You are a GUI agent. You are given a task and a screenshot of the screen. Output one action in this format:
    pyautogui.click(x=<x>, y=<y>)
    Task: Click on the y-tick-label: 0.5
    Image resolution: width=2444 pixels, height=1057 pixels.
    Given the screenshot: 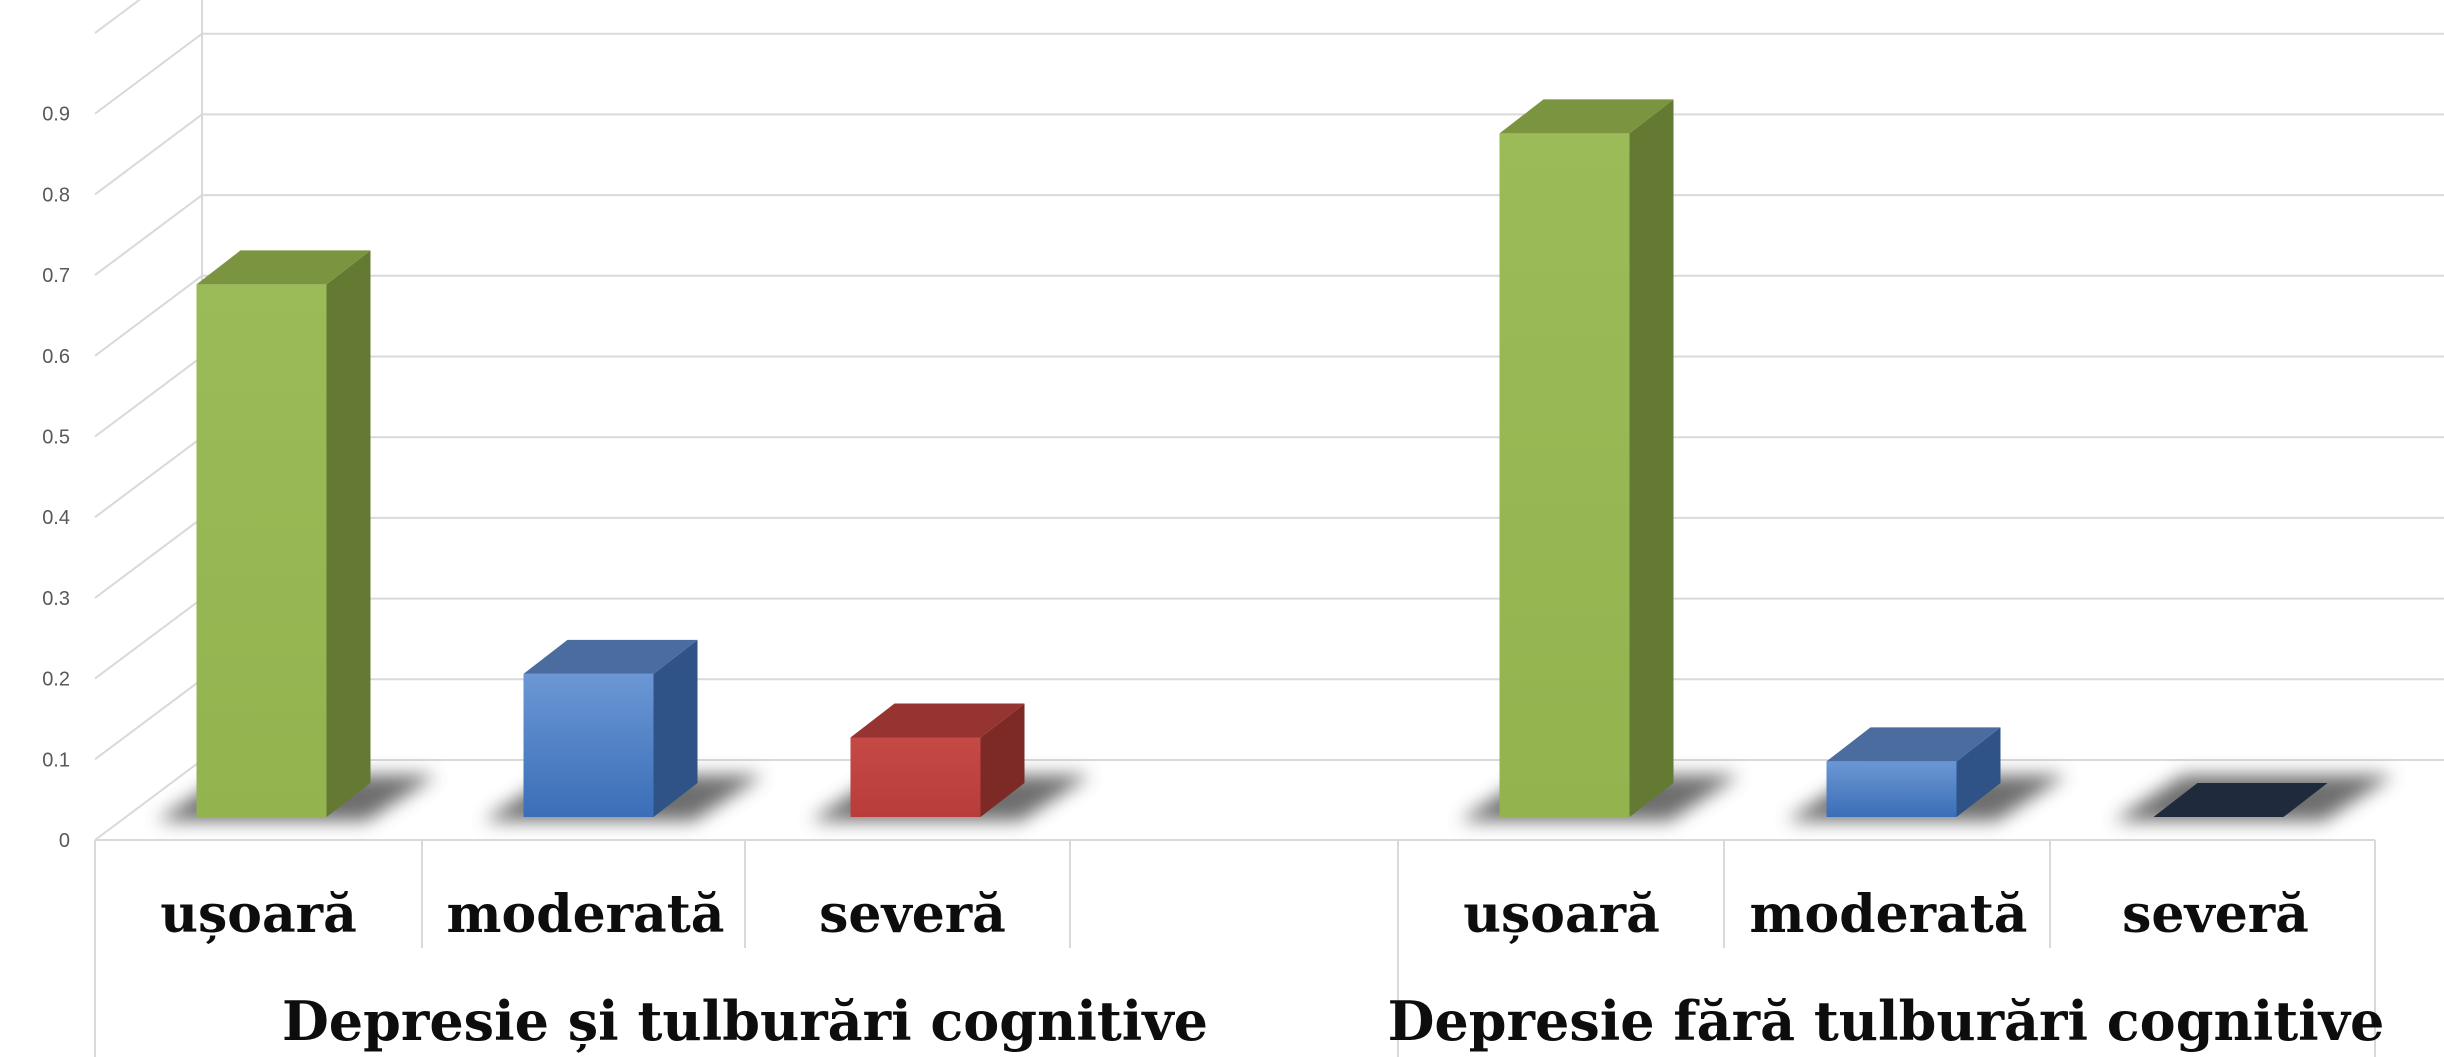 What is the action you would take?
    pyautogui.click(x=56, y=438)
    